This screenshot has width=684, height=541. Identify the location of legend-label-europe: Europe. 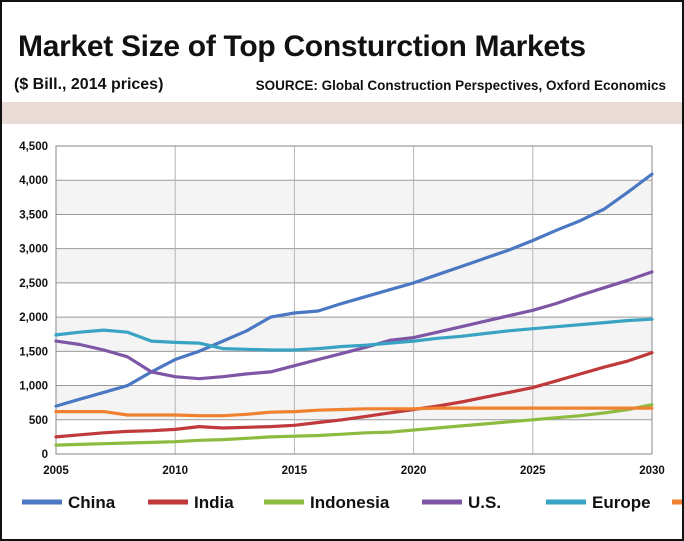
(621, 502).